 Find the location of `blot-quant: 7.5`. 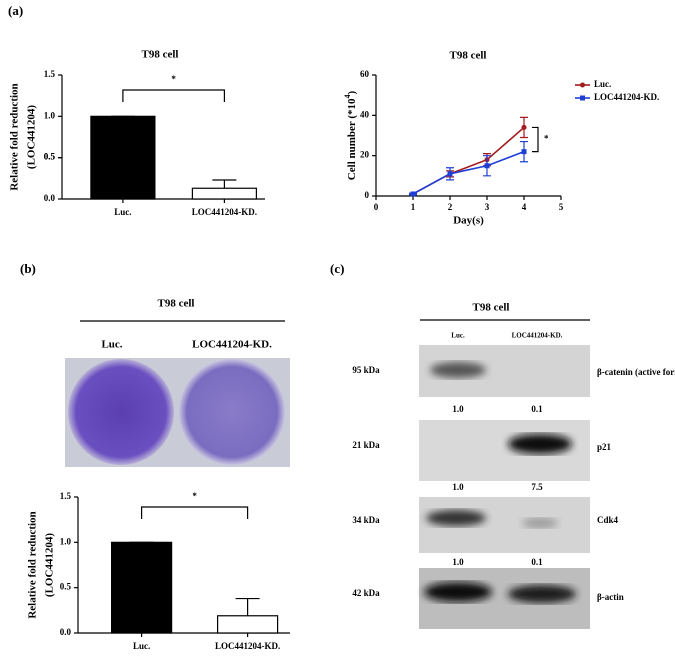

blot-quant: 7.5 is located at coordinates (537, 487).